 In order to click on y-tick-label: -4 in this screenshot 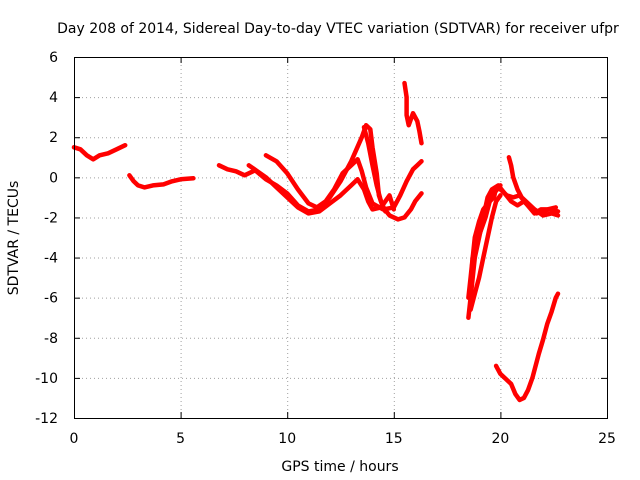, I will do `click(51, 259)`.